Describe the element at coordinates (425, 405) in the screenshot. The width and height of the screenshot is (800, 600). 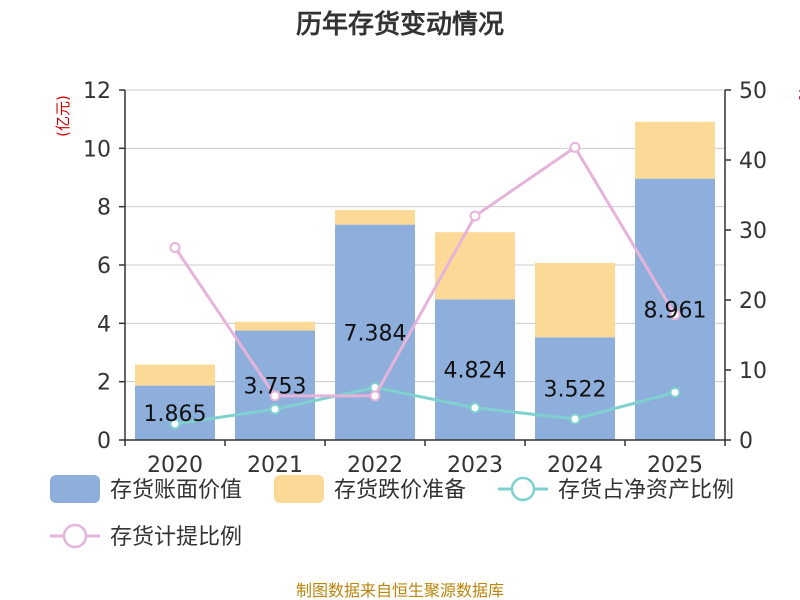
I see `line-inventory-to-net-assets` at that location.